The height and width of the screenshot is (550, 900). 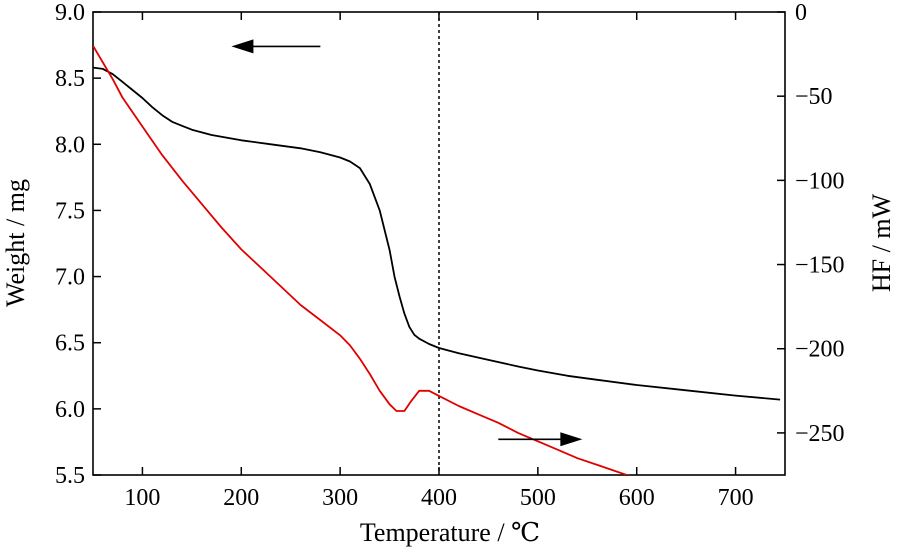 I want to click on y-left-tick-label: 5.5, so click(x=70, y=476).